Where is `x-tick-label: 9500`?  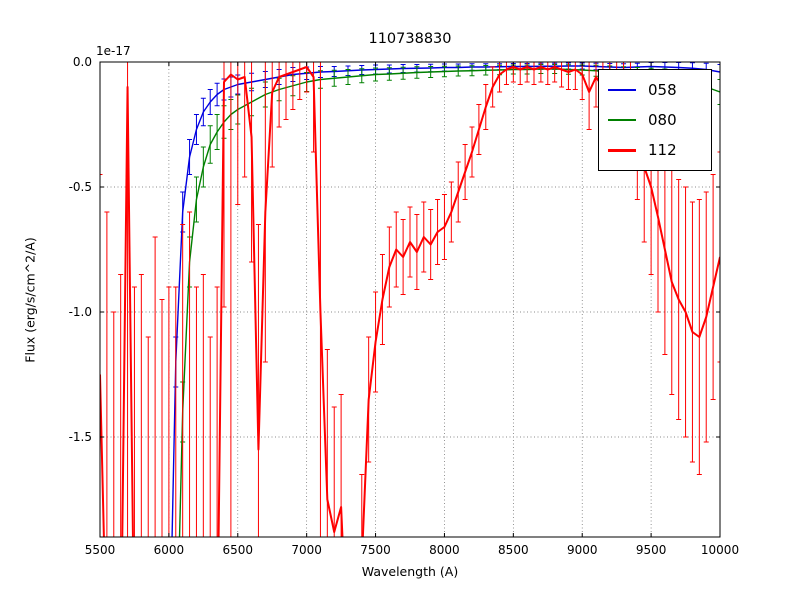 x-tick-label: 9500 is located at coordinates (651, 550).